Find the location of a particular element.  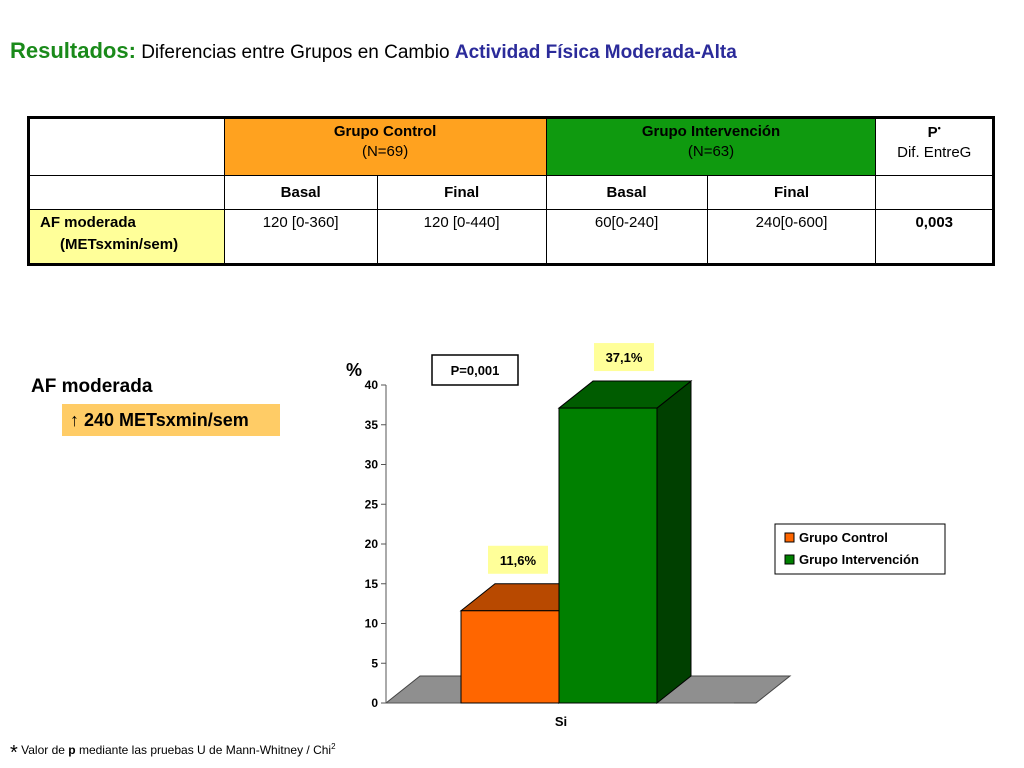

footnote-p: p is located at coordinates (72, 750).